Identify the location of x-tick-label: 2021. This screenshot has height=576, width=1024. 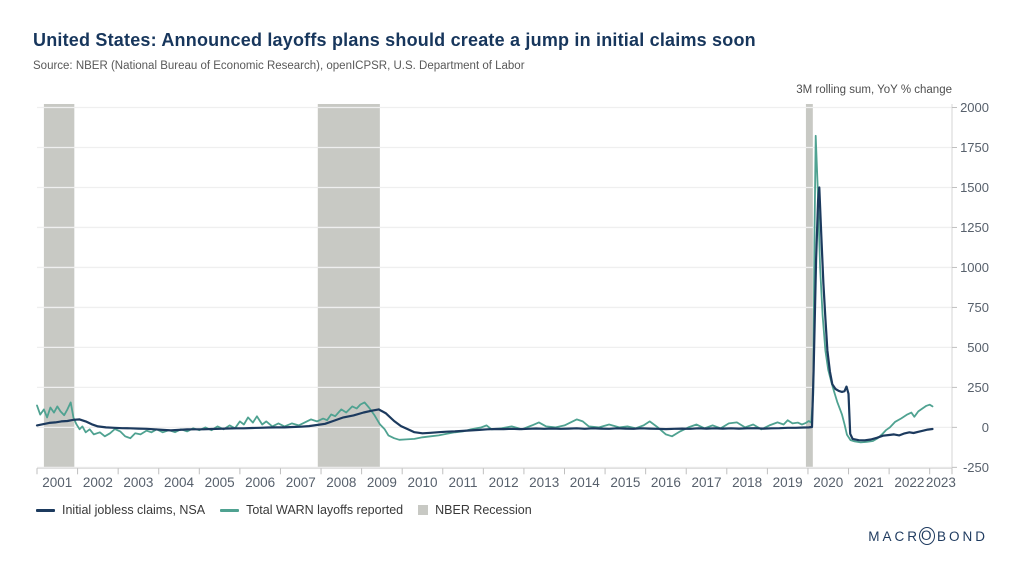
(869, 482).